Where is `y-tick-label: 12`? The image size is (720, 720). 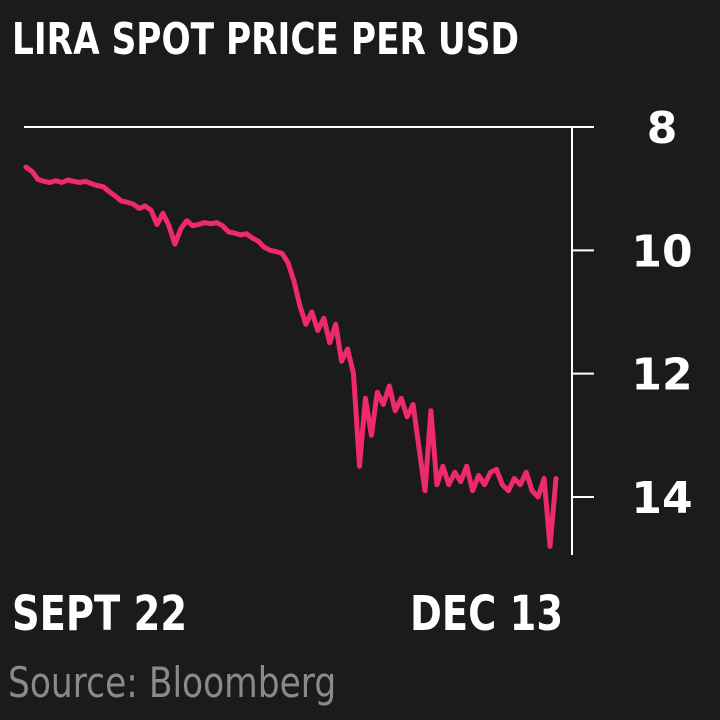
y-tick-label: 12 is located at coordinates (661, 375).